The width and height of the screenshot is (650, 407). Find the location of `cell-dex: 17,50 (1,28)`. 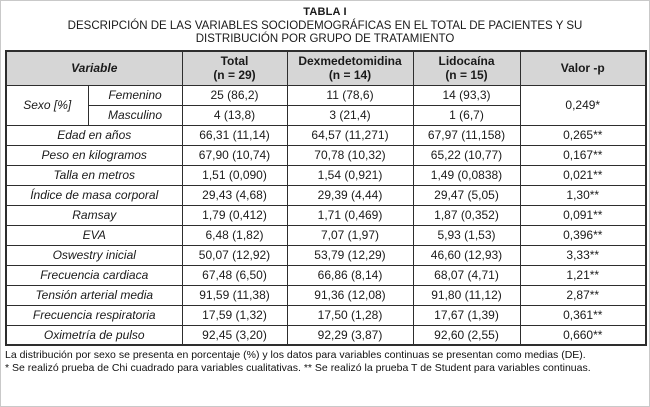

cell-dex: 17,50 (1,28) is located at coordinates (350, 315).